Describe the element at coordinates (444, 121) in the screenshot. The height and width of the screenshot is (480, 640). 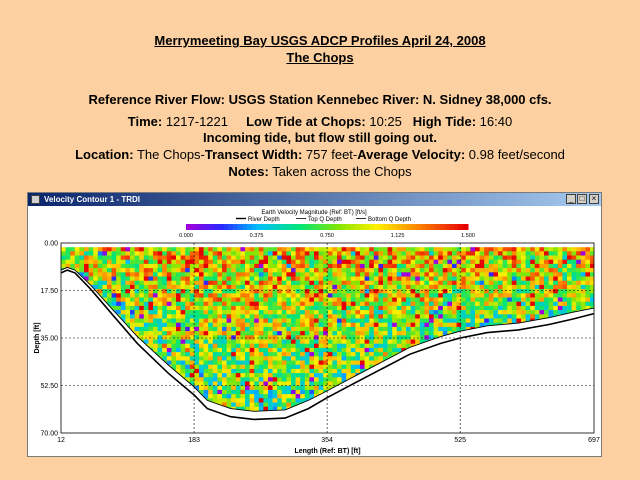
I see `high-tide-label: High Tide:` at that location.